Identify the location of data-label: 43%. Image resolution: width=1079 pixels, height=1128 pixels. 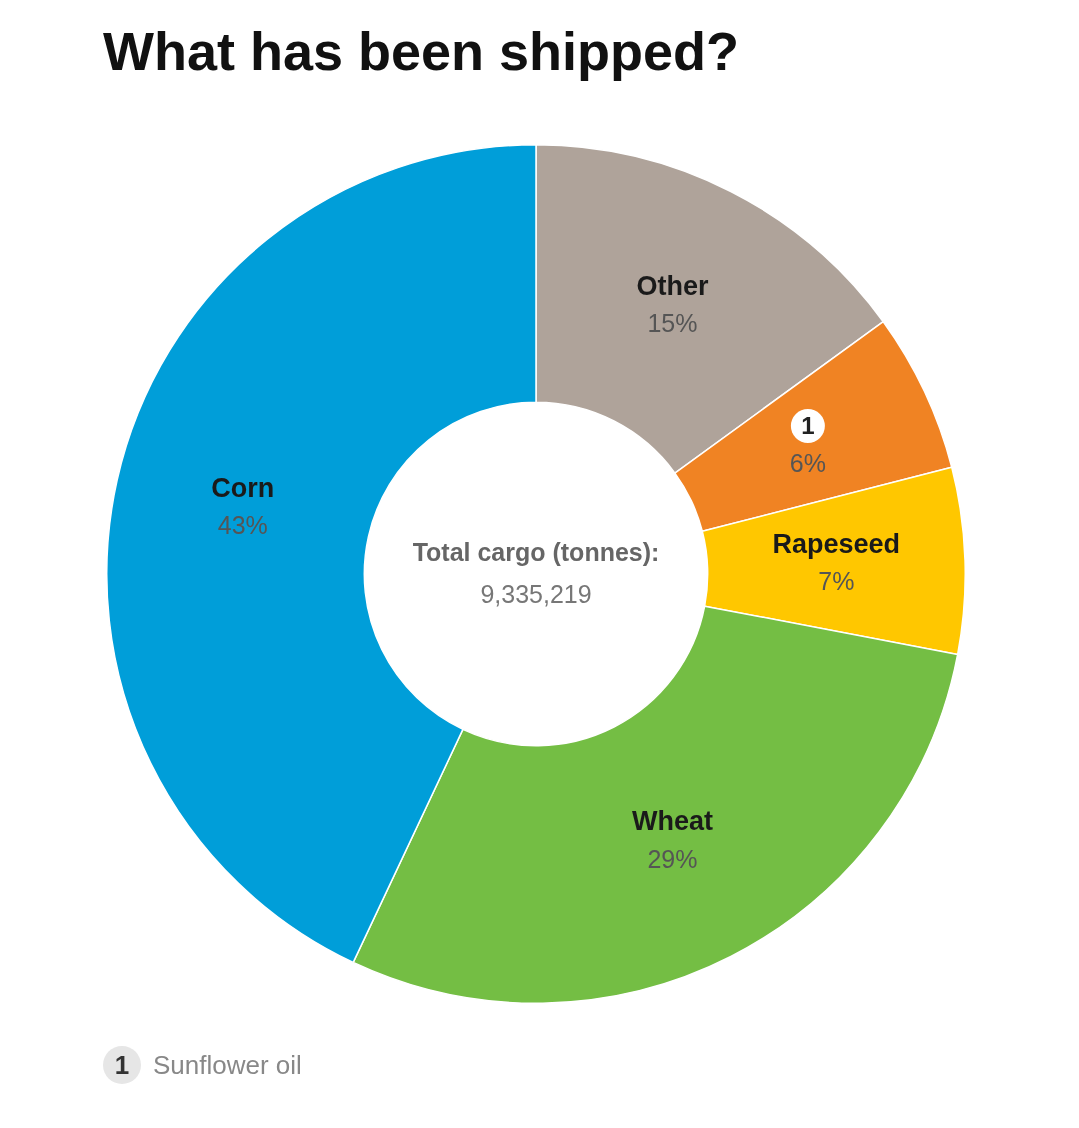
(242, 525).